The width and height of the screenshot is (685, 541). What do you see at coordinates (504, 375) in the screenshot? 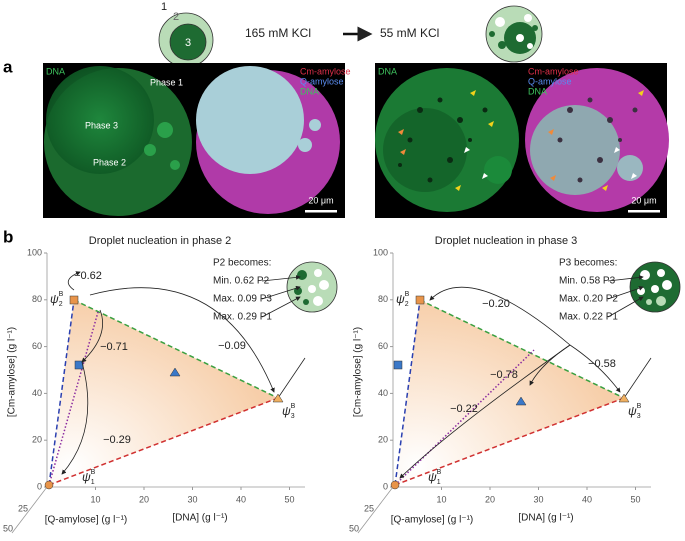
I see `arrow-label: −0.78` at bounding box center [504, 375].